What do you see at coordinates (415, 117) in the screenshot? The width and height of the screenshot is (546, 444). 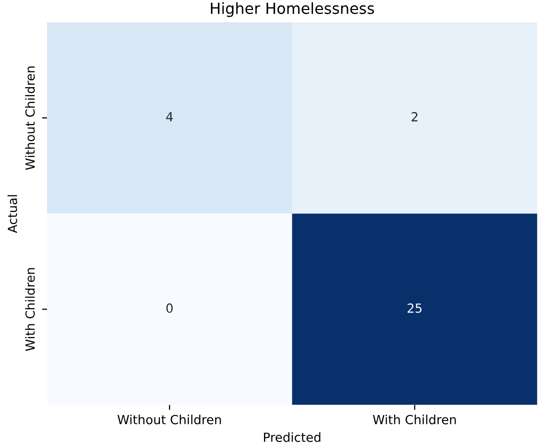 I see `data-label: 2` at bounding box center [415, 117].